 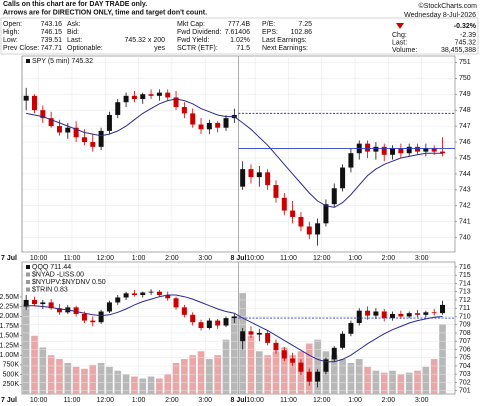 I want to click on quote-value: 777.4B, so click(x=239, y=24).